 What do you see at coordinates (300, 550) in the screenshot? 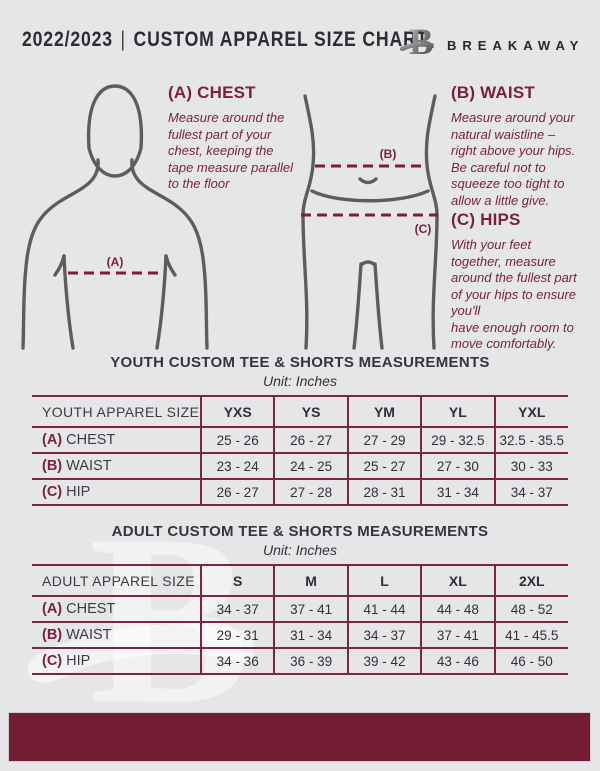
I see `adult-section-unit: Unit: Inches` at bounding box center [300, 550].